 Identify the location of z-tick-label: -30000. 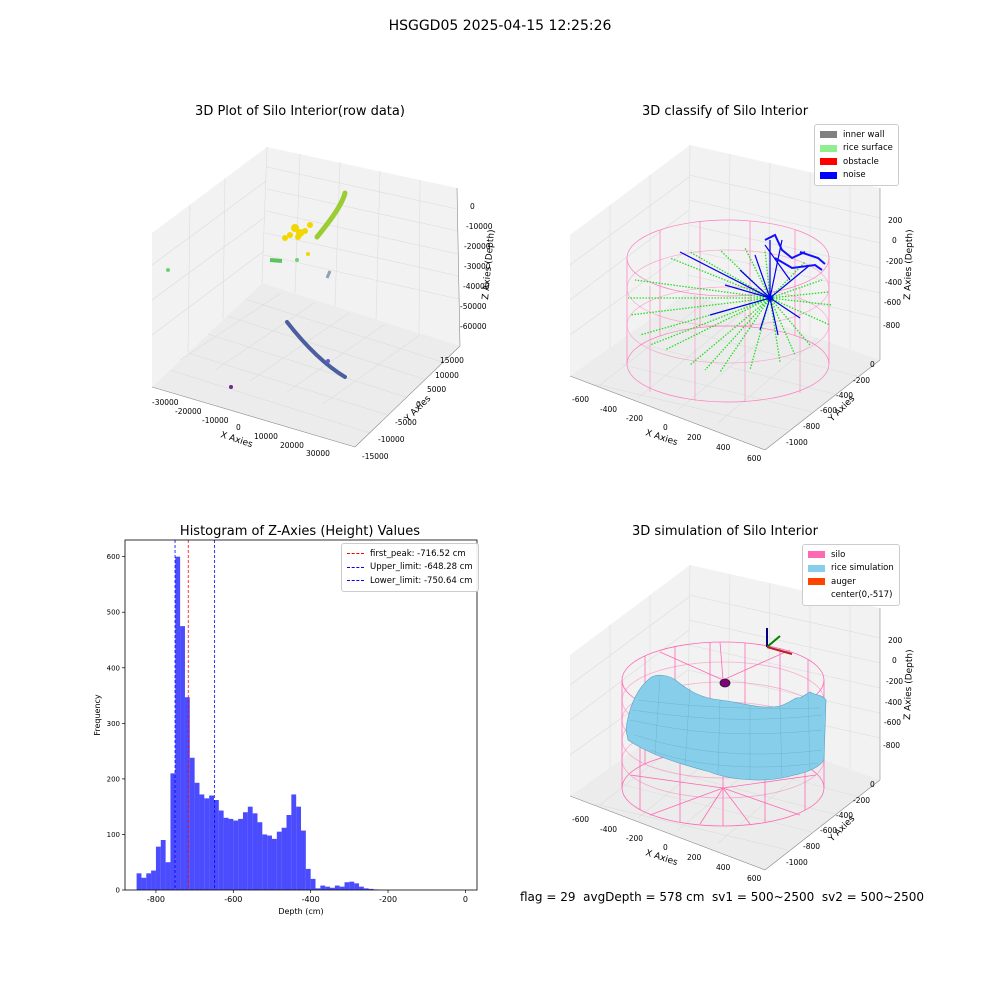
(477, 266).